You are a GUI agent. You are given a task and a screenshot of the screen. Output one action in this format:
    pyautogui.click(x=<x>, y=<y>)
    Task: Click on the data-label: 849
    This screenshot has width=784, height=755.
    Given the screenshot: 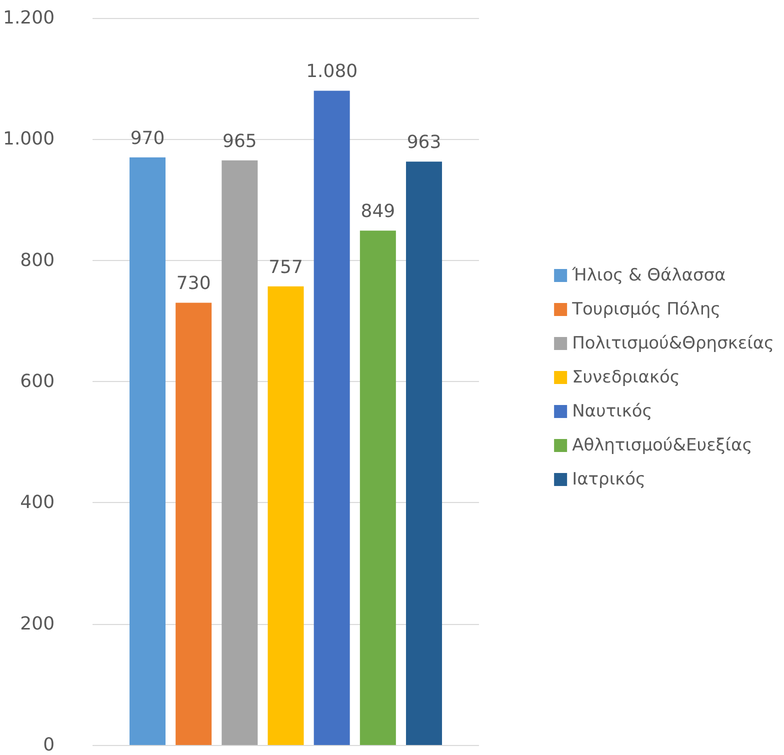 What is the action you would take?
    pyautogui.click(x=378, y=211)
    